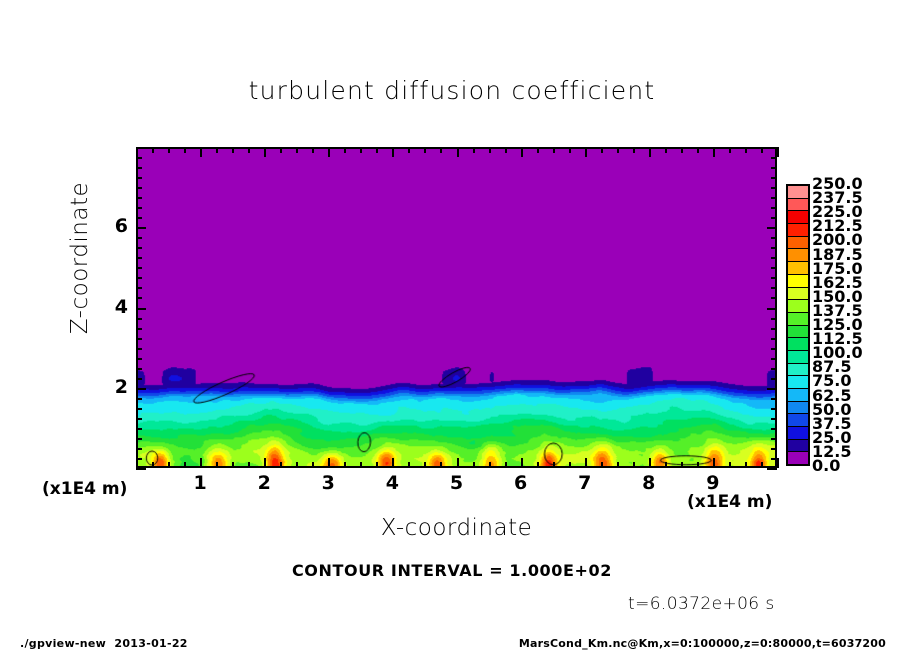  I want to click on colorbar-tick-label: 137.5, so click(837, 310).